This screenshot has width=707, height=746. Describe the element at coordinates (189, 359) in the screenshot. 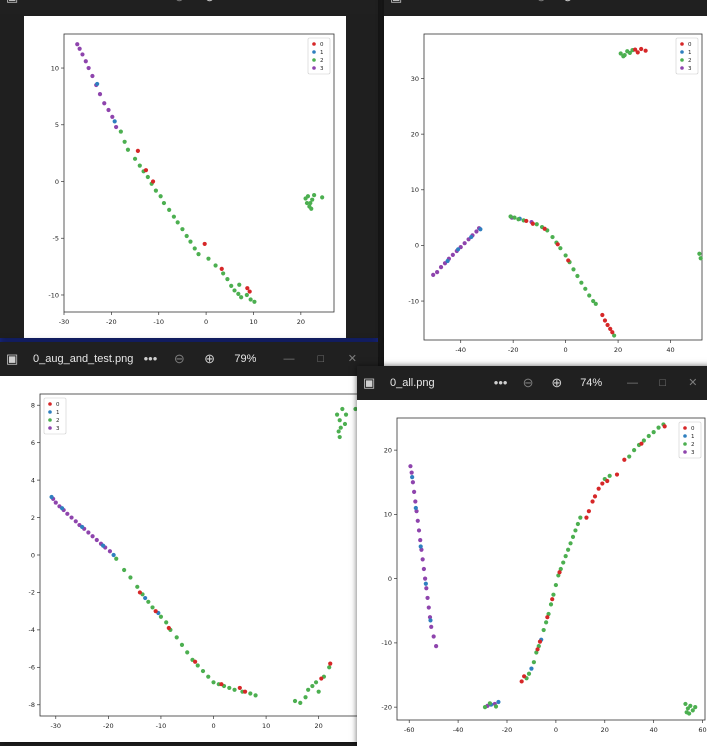

I see `title-bar: ▣ 0_aug_and_test.png ••• ⊖ ⊕ 79% — □ ✕` at that location.